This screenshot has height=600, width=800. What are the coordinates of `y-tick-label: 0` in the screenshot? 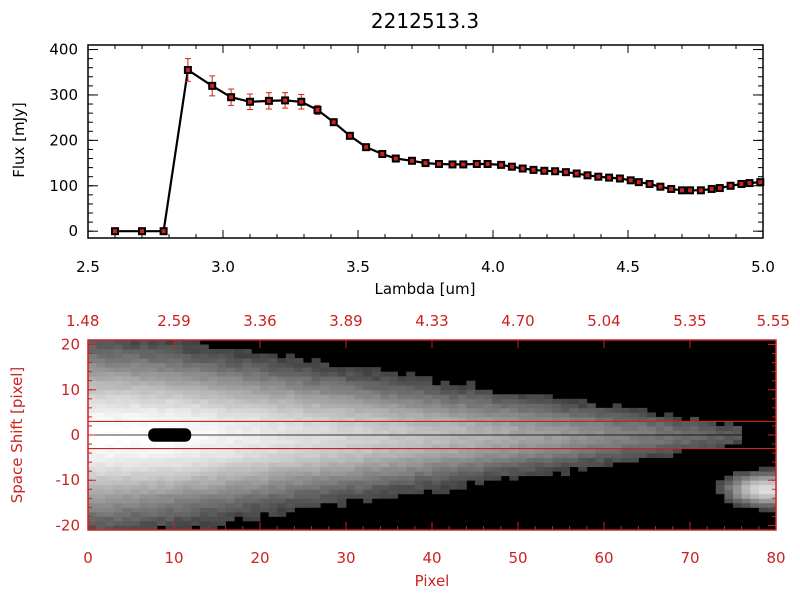 It's located at (73, 231).